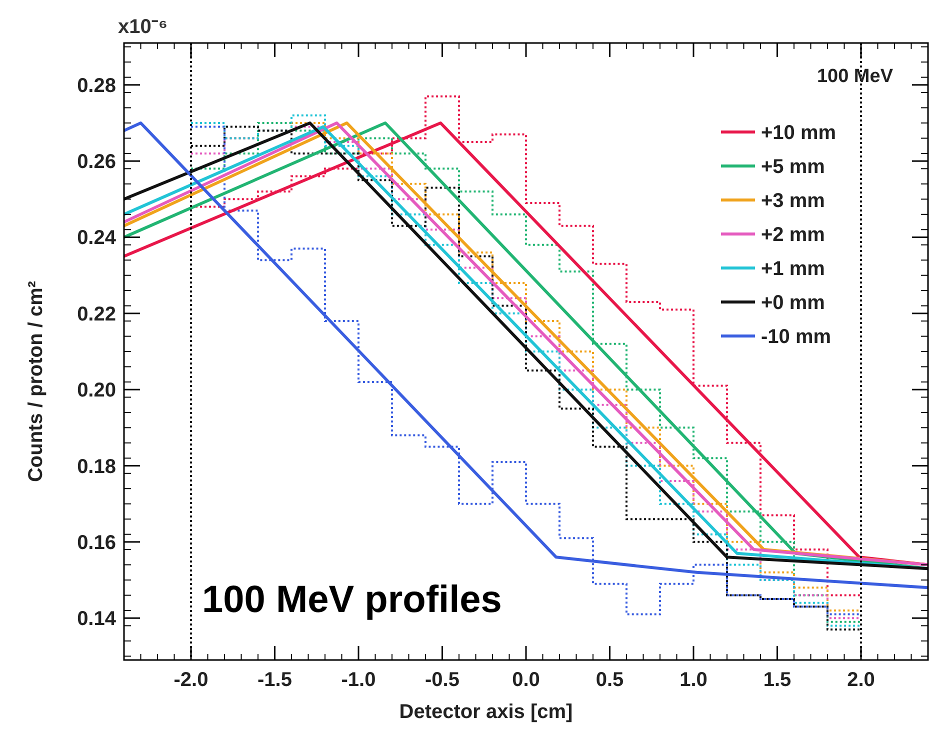  Describe the element at coordinates (96, 391) in the screenshot. I see `y-tick-label: 0.20` at that location.